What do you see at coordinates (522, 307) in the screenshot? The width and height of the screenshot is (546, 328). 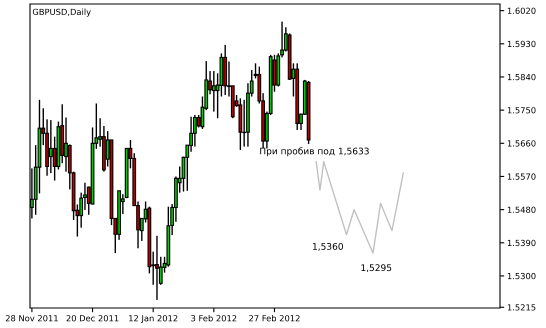 I see `y-tick-label: 1.5215` at bounding box center [522, 307].